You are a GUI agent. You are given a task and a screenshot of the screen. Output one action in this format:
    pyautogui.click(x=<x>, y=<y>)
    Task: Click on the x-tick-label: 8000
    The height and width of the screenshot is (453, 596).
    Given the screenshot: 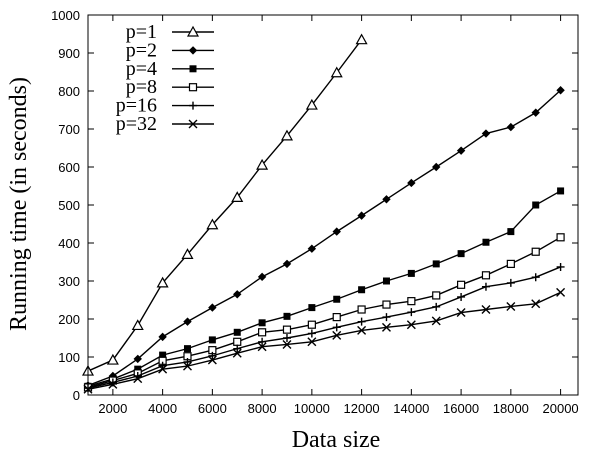 What is the action you would take?
    pyautogui.click(x=262, y=408)
    